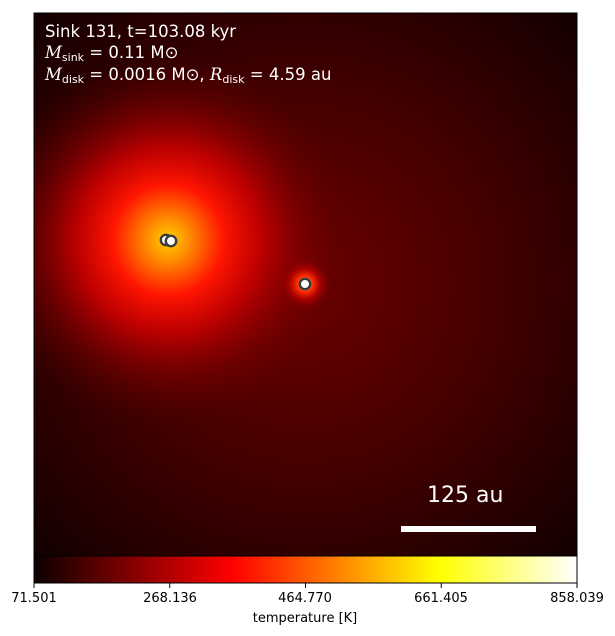 The width and height of the screenshot is (615, 636). Describe the element at coordinates (34, 598) in the screenshot. I see `colorbar-tick-1: 71.501` at that location.